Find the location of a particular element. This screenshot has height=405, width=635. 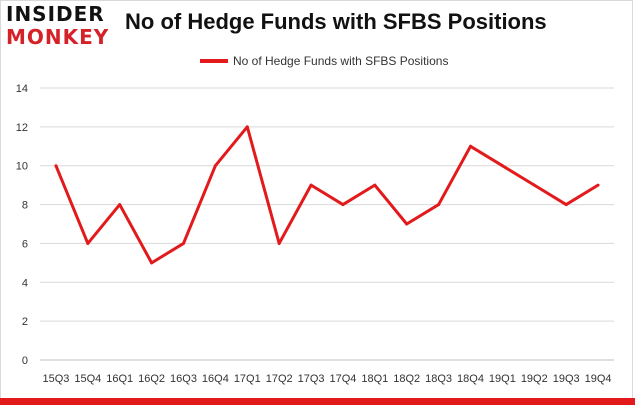

x-tick-label: 16Q2 is located at coordinates (151, 379).